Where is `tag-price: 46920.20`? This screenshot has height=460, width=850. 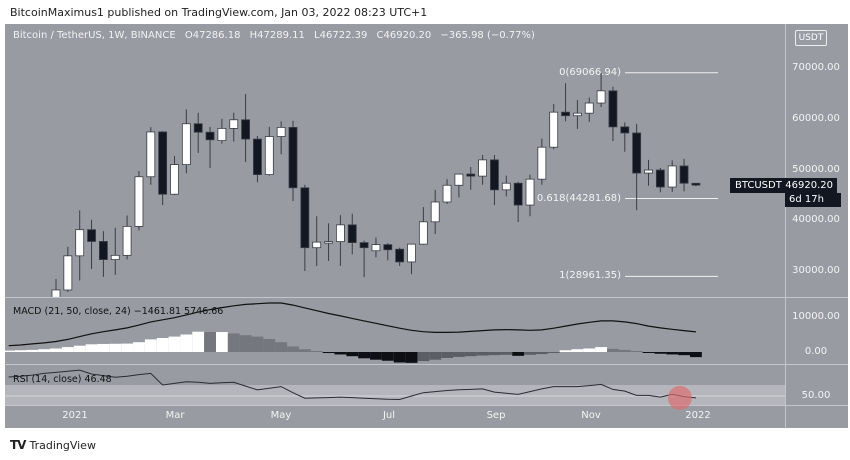 tag-price: 46920.20 is located at coordinates (809, 185).